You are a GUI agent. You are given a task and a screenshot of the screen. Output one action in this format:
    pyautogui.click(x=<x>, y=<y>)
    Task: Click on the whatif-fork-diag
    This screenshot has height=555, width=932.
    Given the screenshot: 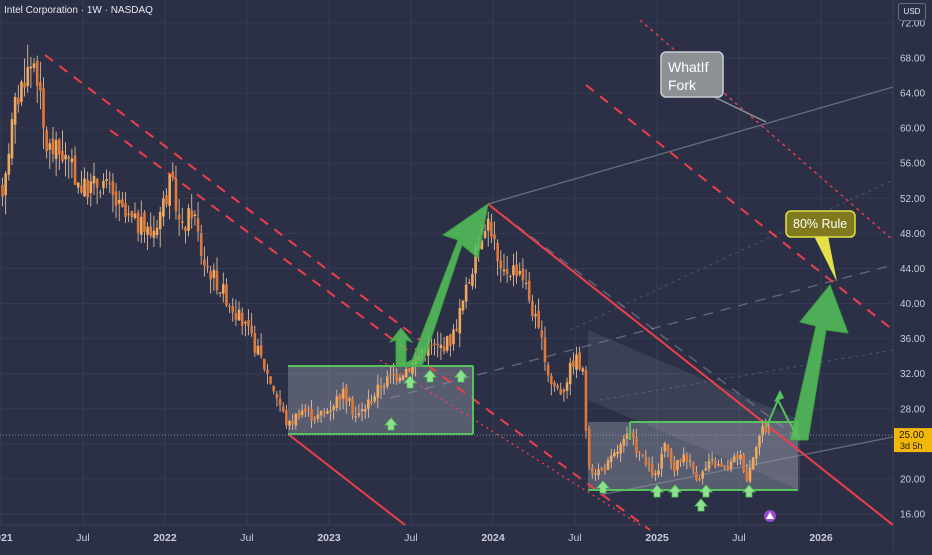 What is the action you would take?
    pyautogui.click(x=644, y=322)
    